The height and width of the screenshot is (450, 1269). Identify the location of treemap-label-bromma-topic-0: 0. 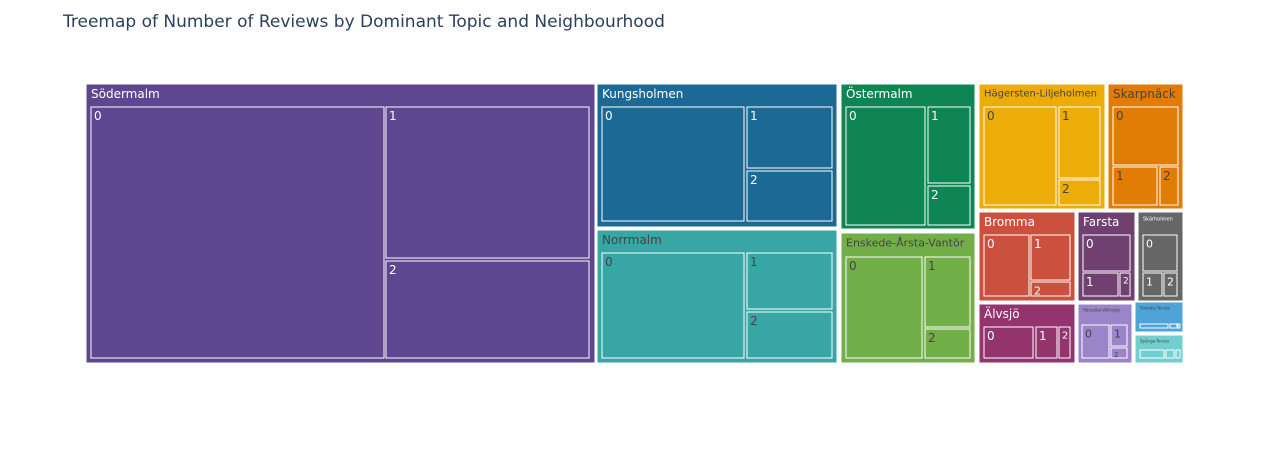
(991, 244).